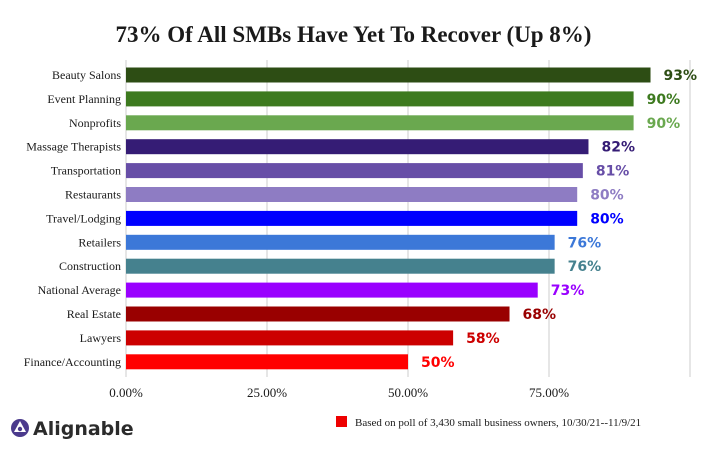  Describe the element at coordinates (20, 428) in the screenshot. I see `alignable-logo-icon` at that location.